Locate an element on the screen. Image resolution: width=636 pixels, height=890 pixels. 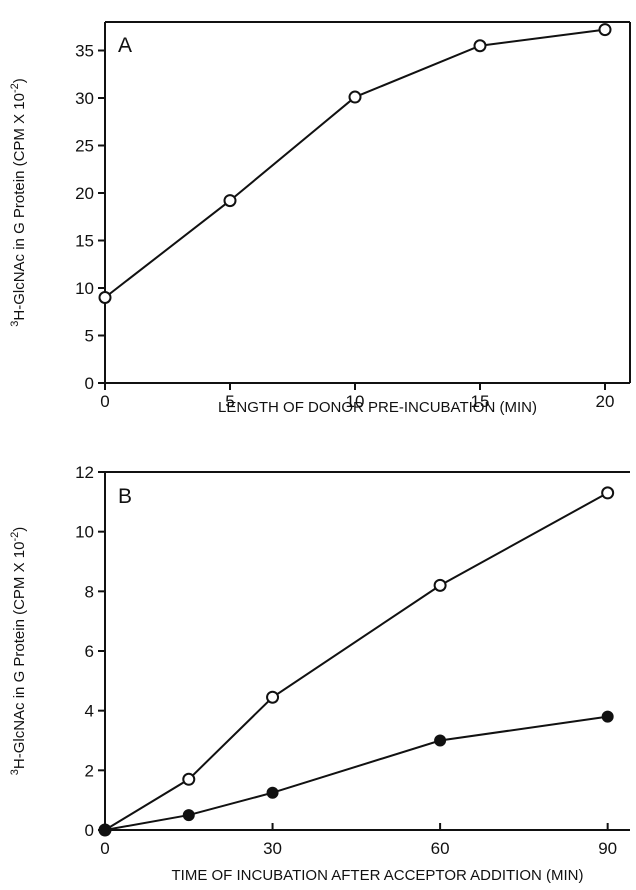
x-tick-label: 90 is located at coordinates (607, 848).